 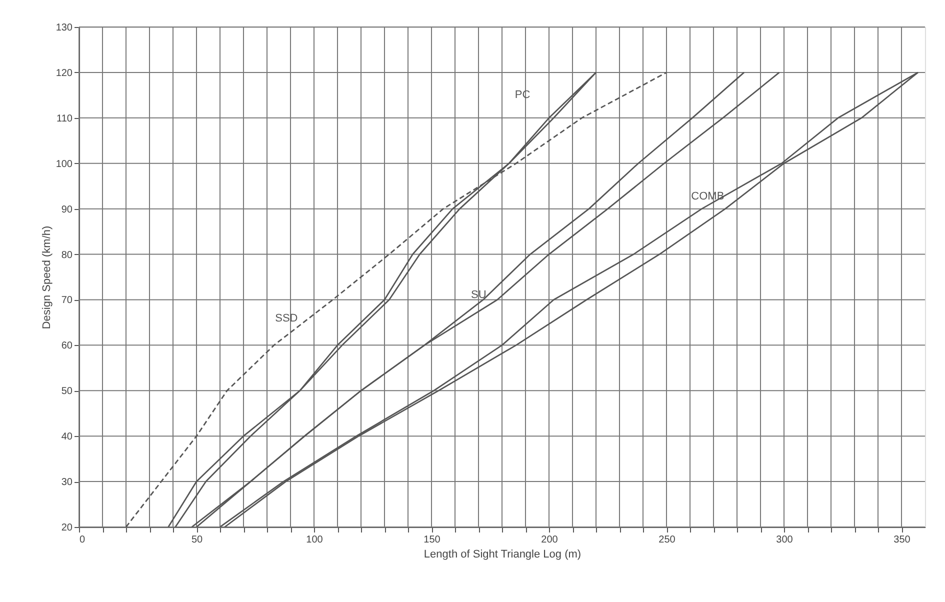 I want to click on y-tick-label: 100, so click(x=64, y=164).